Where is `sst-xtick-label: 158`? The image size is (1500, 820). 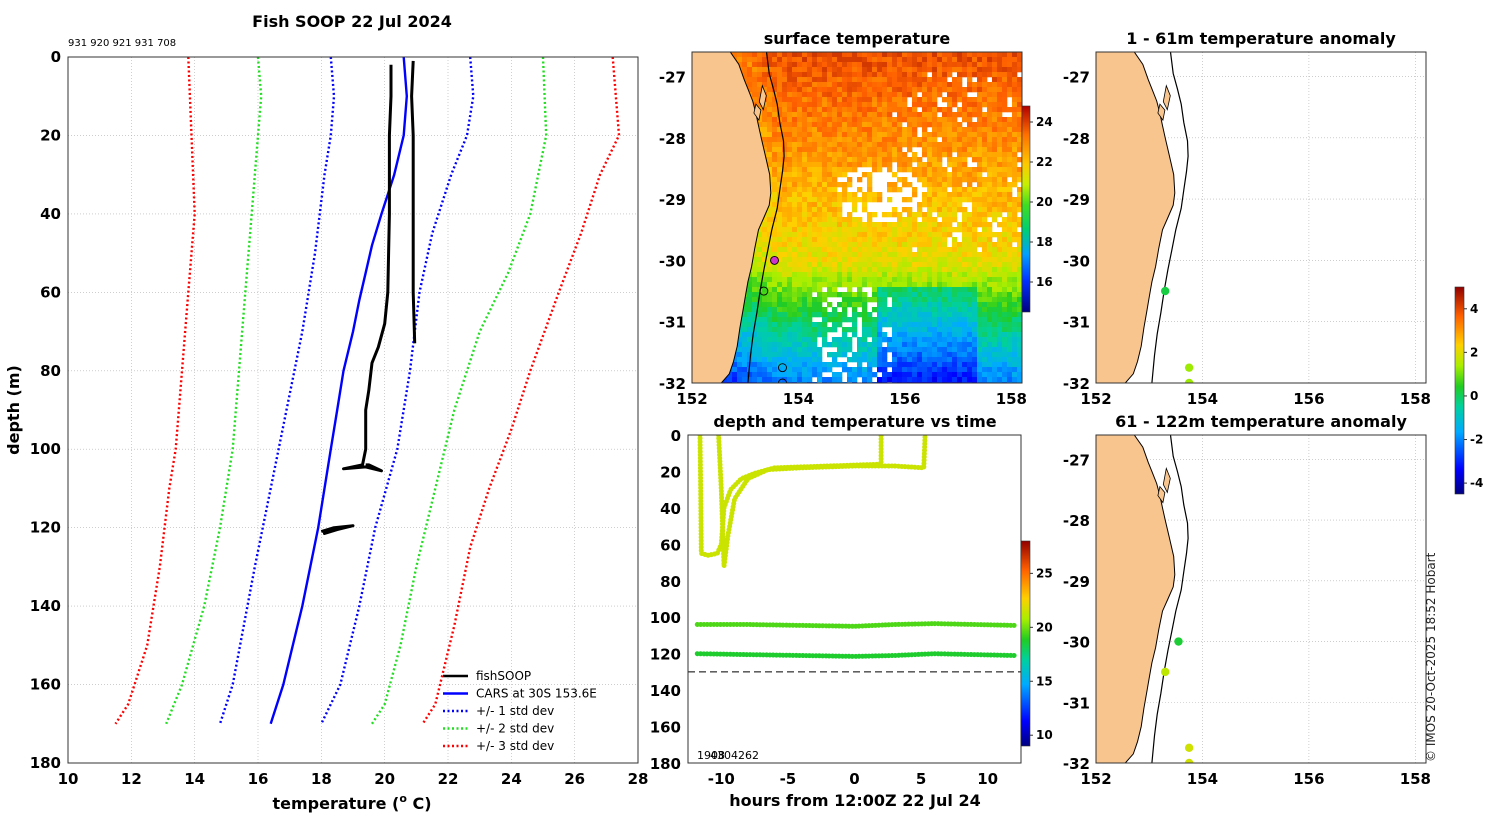 sst-xtick-label: 158 is located at coordinates (1011, 399).